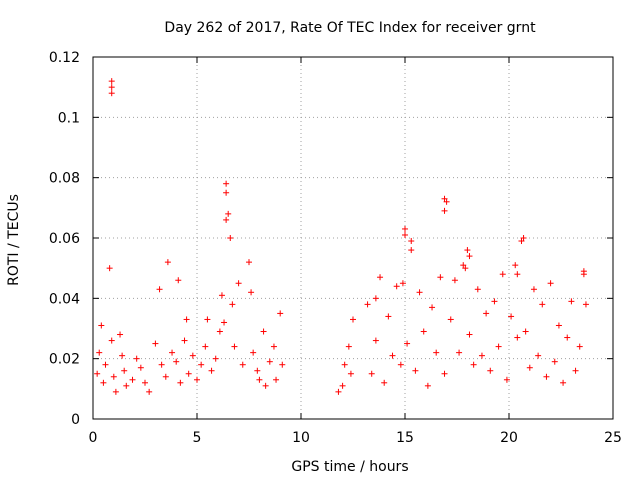 The height and width of the screenshot is (480, 640). Describe the element at coordinates (197, 438) in the screenshot. I see `x-tick-label: 5` at that location.